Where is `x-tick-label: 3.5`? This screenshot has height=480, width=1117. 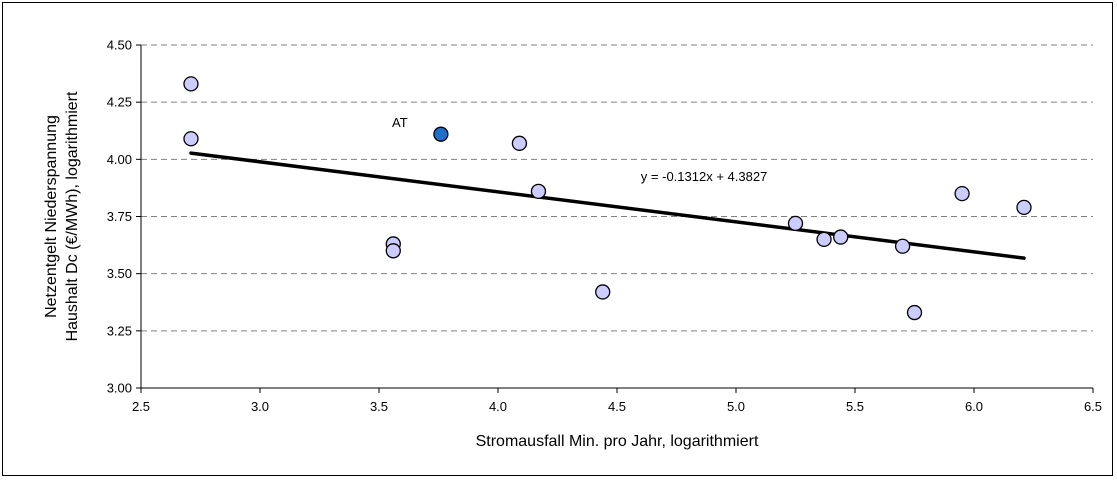 x-tick-label: 3.5 is located at coordinates (379, 406).